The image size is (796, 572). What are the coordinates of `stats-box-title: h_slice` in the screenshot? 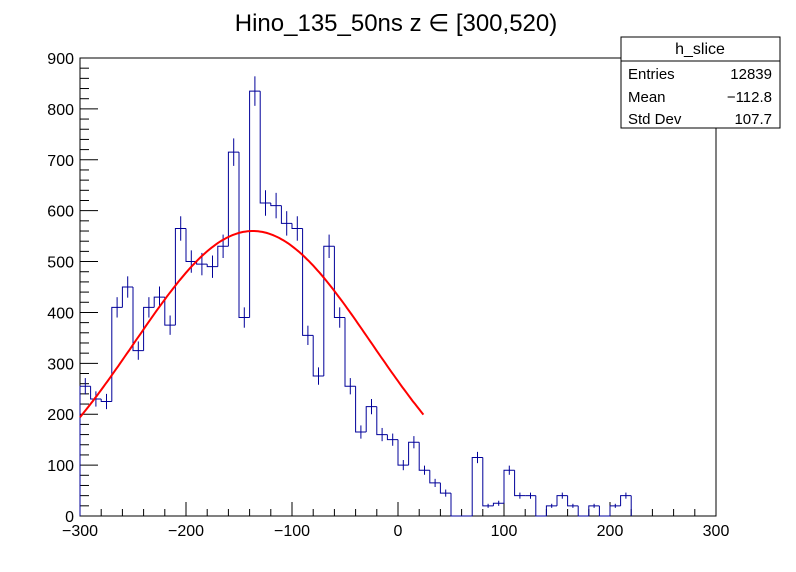 It's located at (700, 49).